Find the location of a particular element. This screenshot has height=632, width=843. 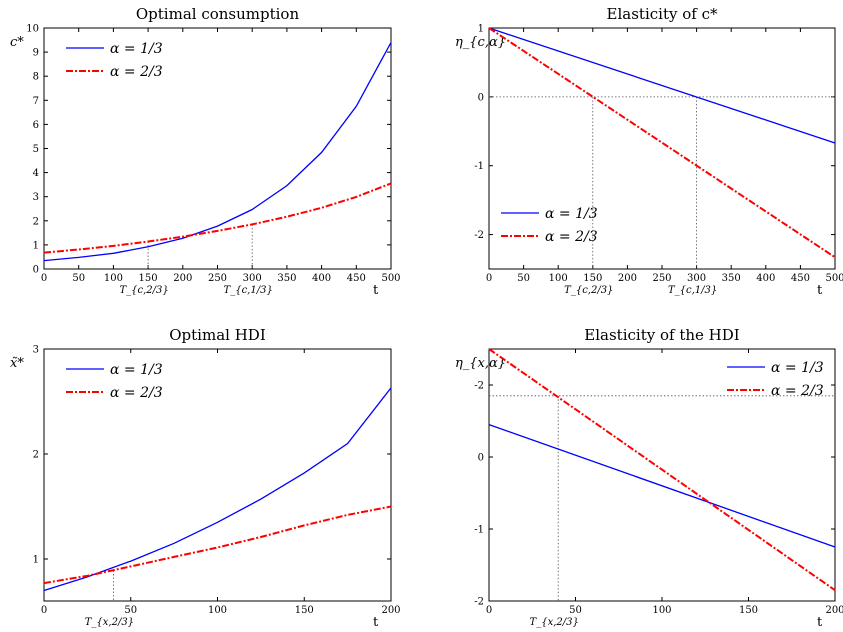

chart-title: Optimal HDI is located at coordinates (217, 335).